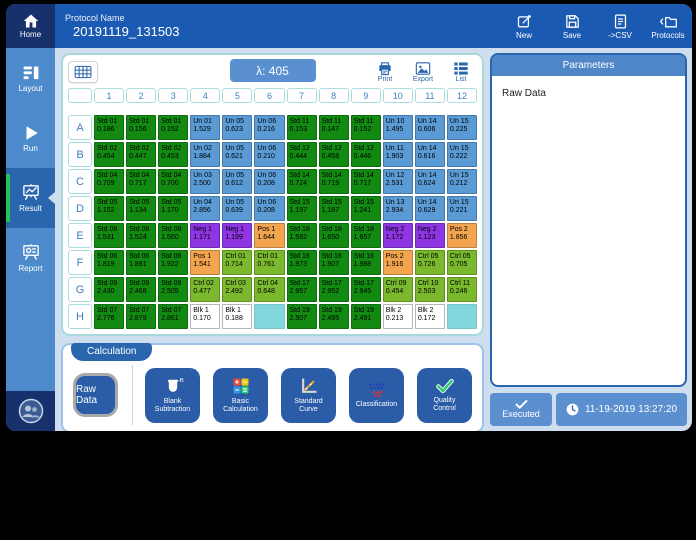 Image resolution: width=696 pixels, height=540 pixels. What do you see at coordinates (269, 208) in the screenshot?
I see `well-D6: Un 06 0.208` at bounding box center [269, 208].